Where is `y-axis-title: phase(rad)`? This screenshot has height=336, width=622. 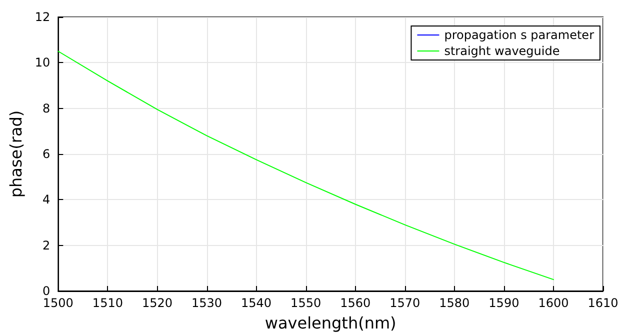
y-axis-title: phase(rad) is located at coordinates (16, 154).